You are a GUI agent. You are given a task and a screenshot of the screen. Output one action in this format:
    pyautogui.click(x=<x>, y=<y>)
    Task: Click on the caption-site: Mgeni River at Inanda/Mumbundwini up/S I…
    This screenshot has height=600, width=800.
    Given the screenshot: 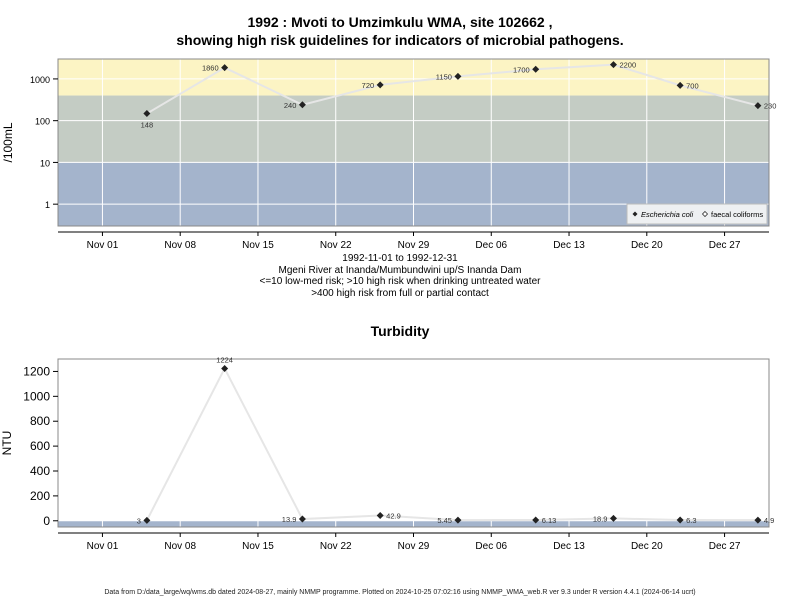 What is the action you would take?
    pyautogui.click(x=400, y=270)
    